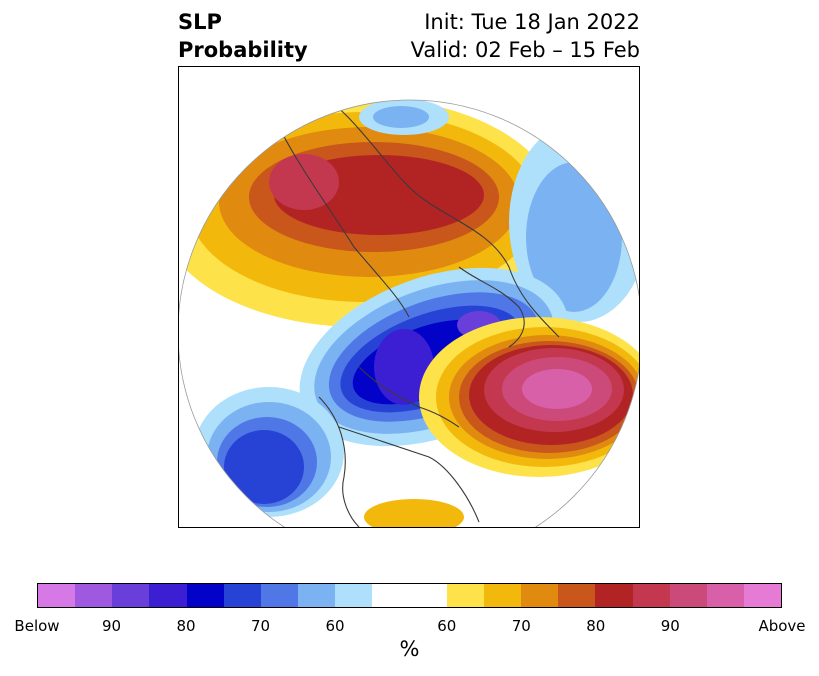 Image resolution: width=819 pixels, height=676 pixels. What do you see at coordinates (243, 36) in the screenshot?
I see `map-title: SLP Probability` at bounding box center [243, 36].